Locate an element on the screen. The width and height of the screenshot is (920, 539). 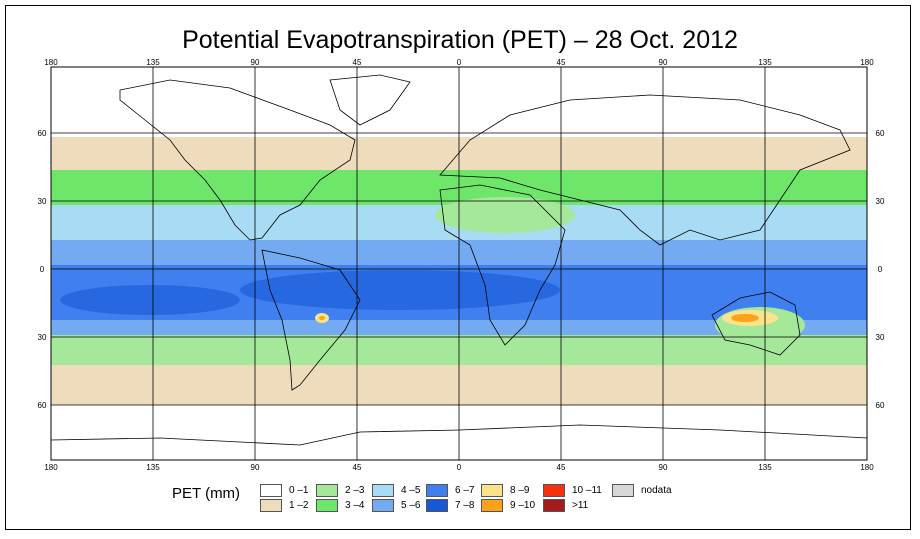
patch-south-america-core is located at coordinates (322, 318).